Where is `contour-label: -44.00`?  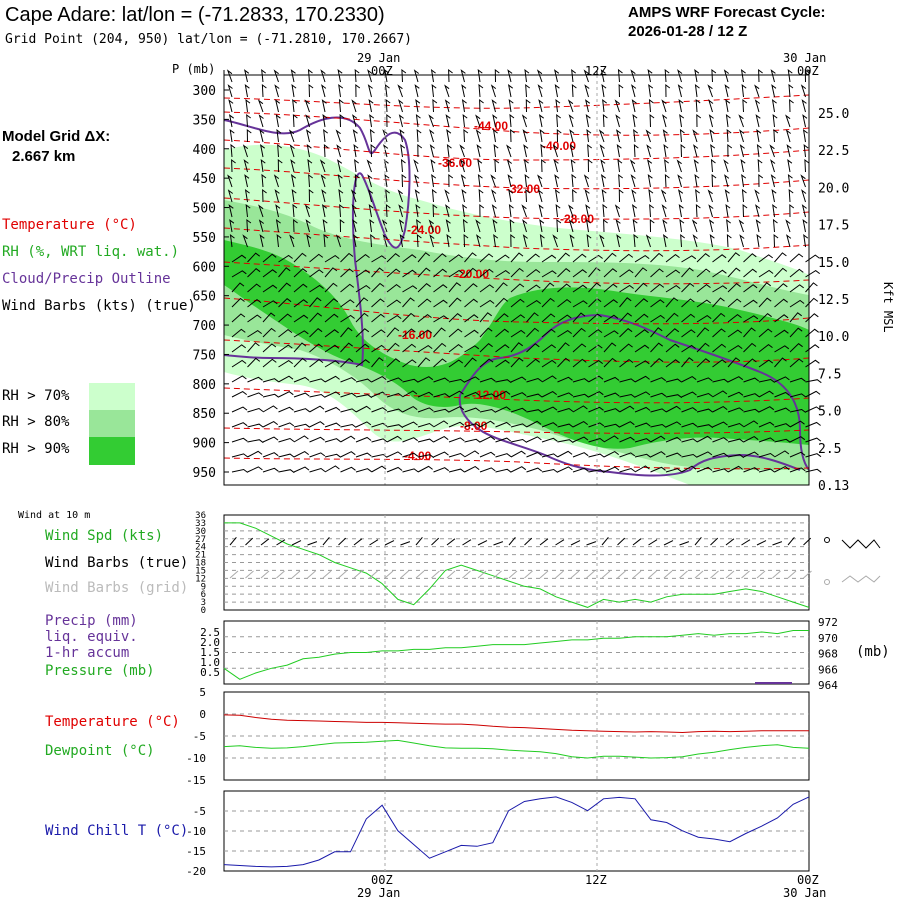
contour-label: -44.00 is located at coordinates (491, 126).